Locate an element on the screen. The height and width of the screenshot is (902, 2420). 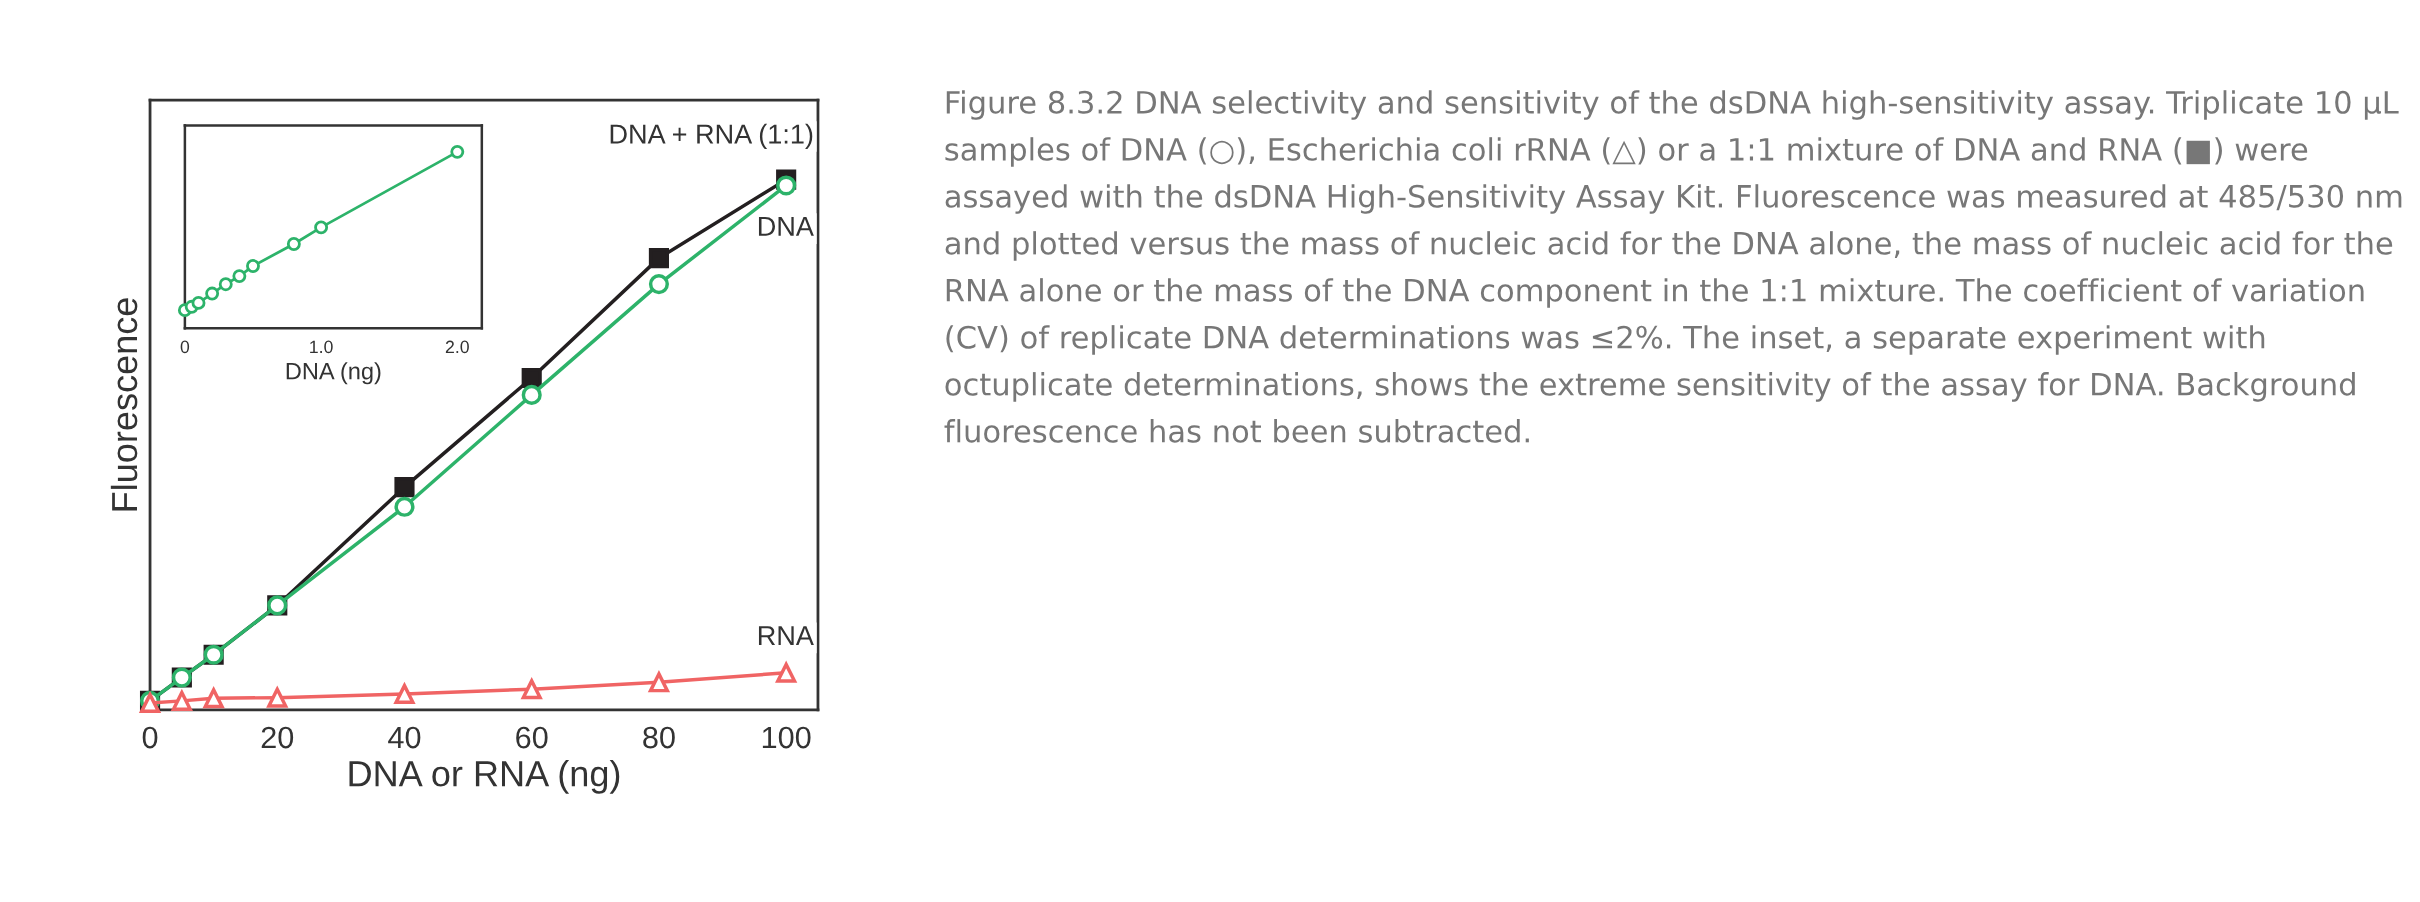
x-axis-title: DNA (ng) is located at coordinates (333, 373).